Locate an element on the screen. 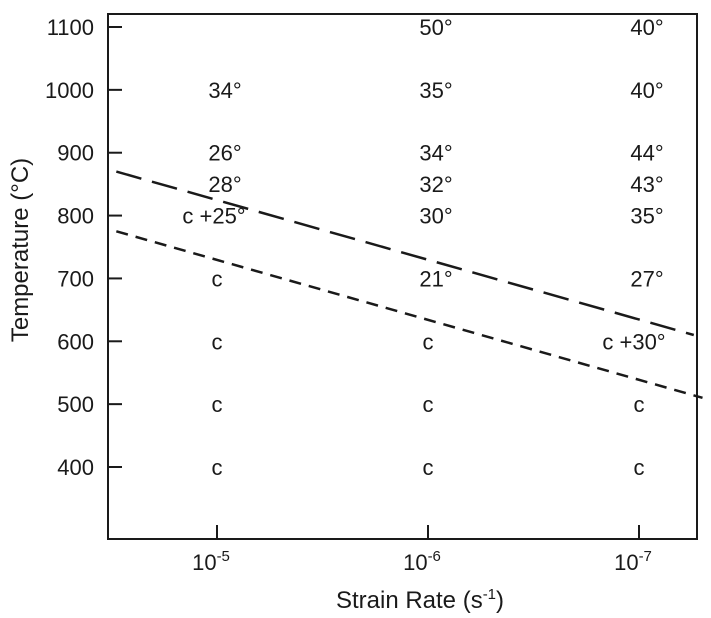  y-tick-label: 500 is located at coordinates (75, 404).